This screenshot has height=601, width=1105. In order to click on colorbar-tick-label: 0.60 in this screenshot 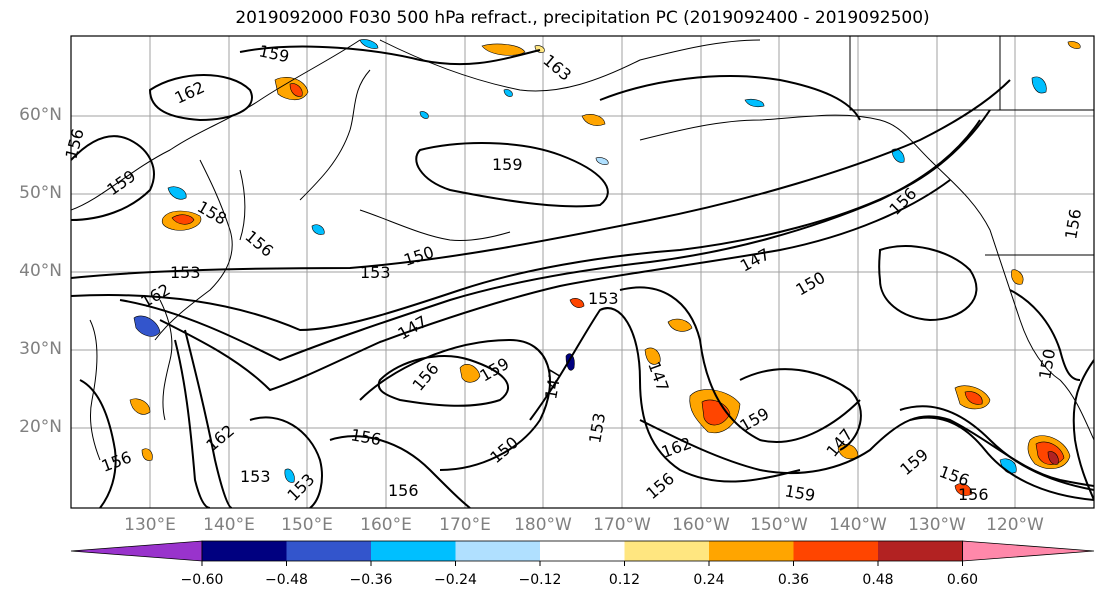, I will do `click(962, 580)`.